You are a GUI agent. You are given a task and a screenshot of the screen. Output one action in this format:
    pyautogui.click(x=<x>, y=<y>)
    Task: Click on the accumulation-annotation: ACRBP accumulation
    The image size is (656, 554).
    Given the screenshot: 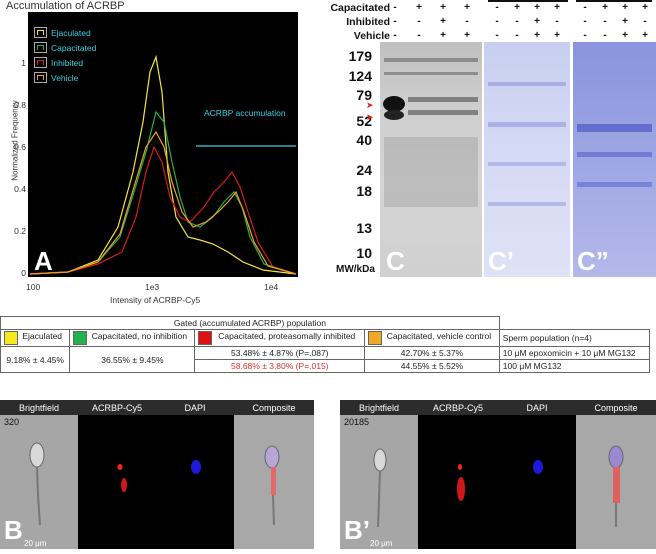 What is the action you would take?
    pyautogui.click(x=245, y=113)
    